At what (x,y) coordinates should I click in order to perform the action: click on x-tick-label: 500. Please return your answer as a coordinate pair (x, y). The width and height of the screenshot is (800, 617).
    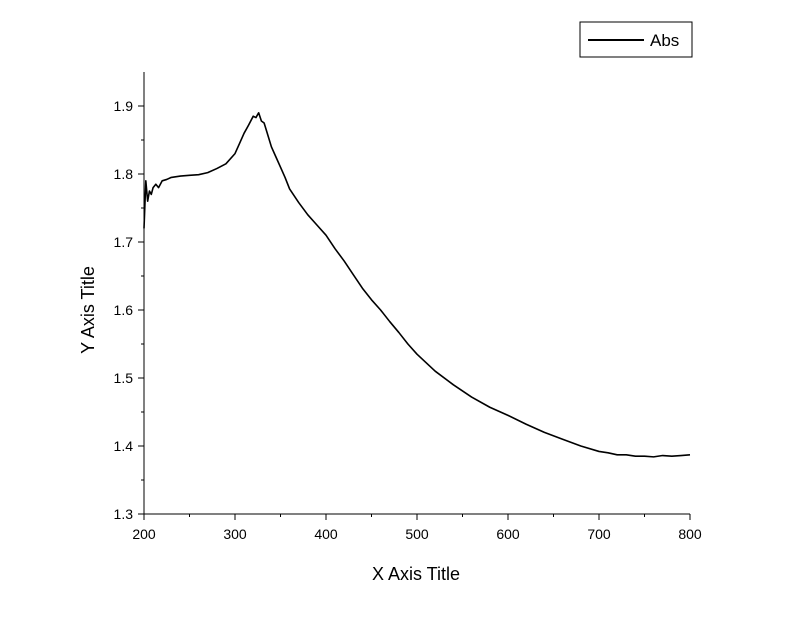
    Looking at the image, I should click on (417, 534).